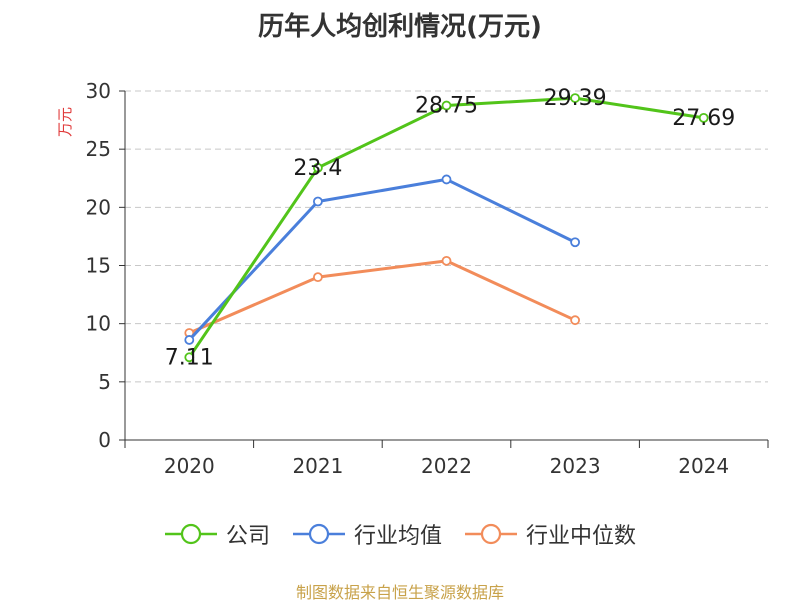  What do you see at coordinates (703, 466) in the screenshot?
I see `x-tick-label: 2024` at bounding box center [703, 466].